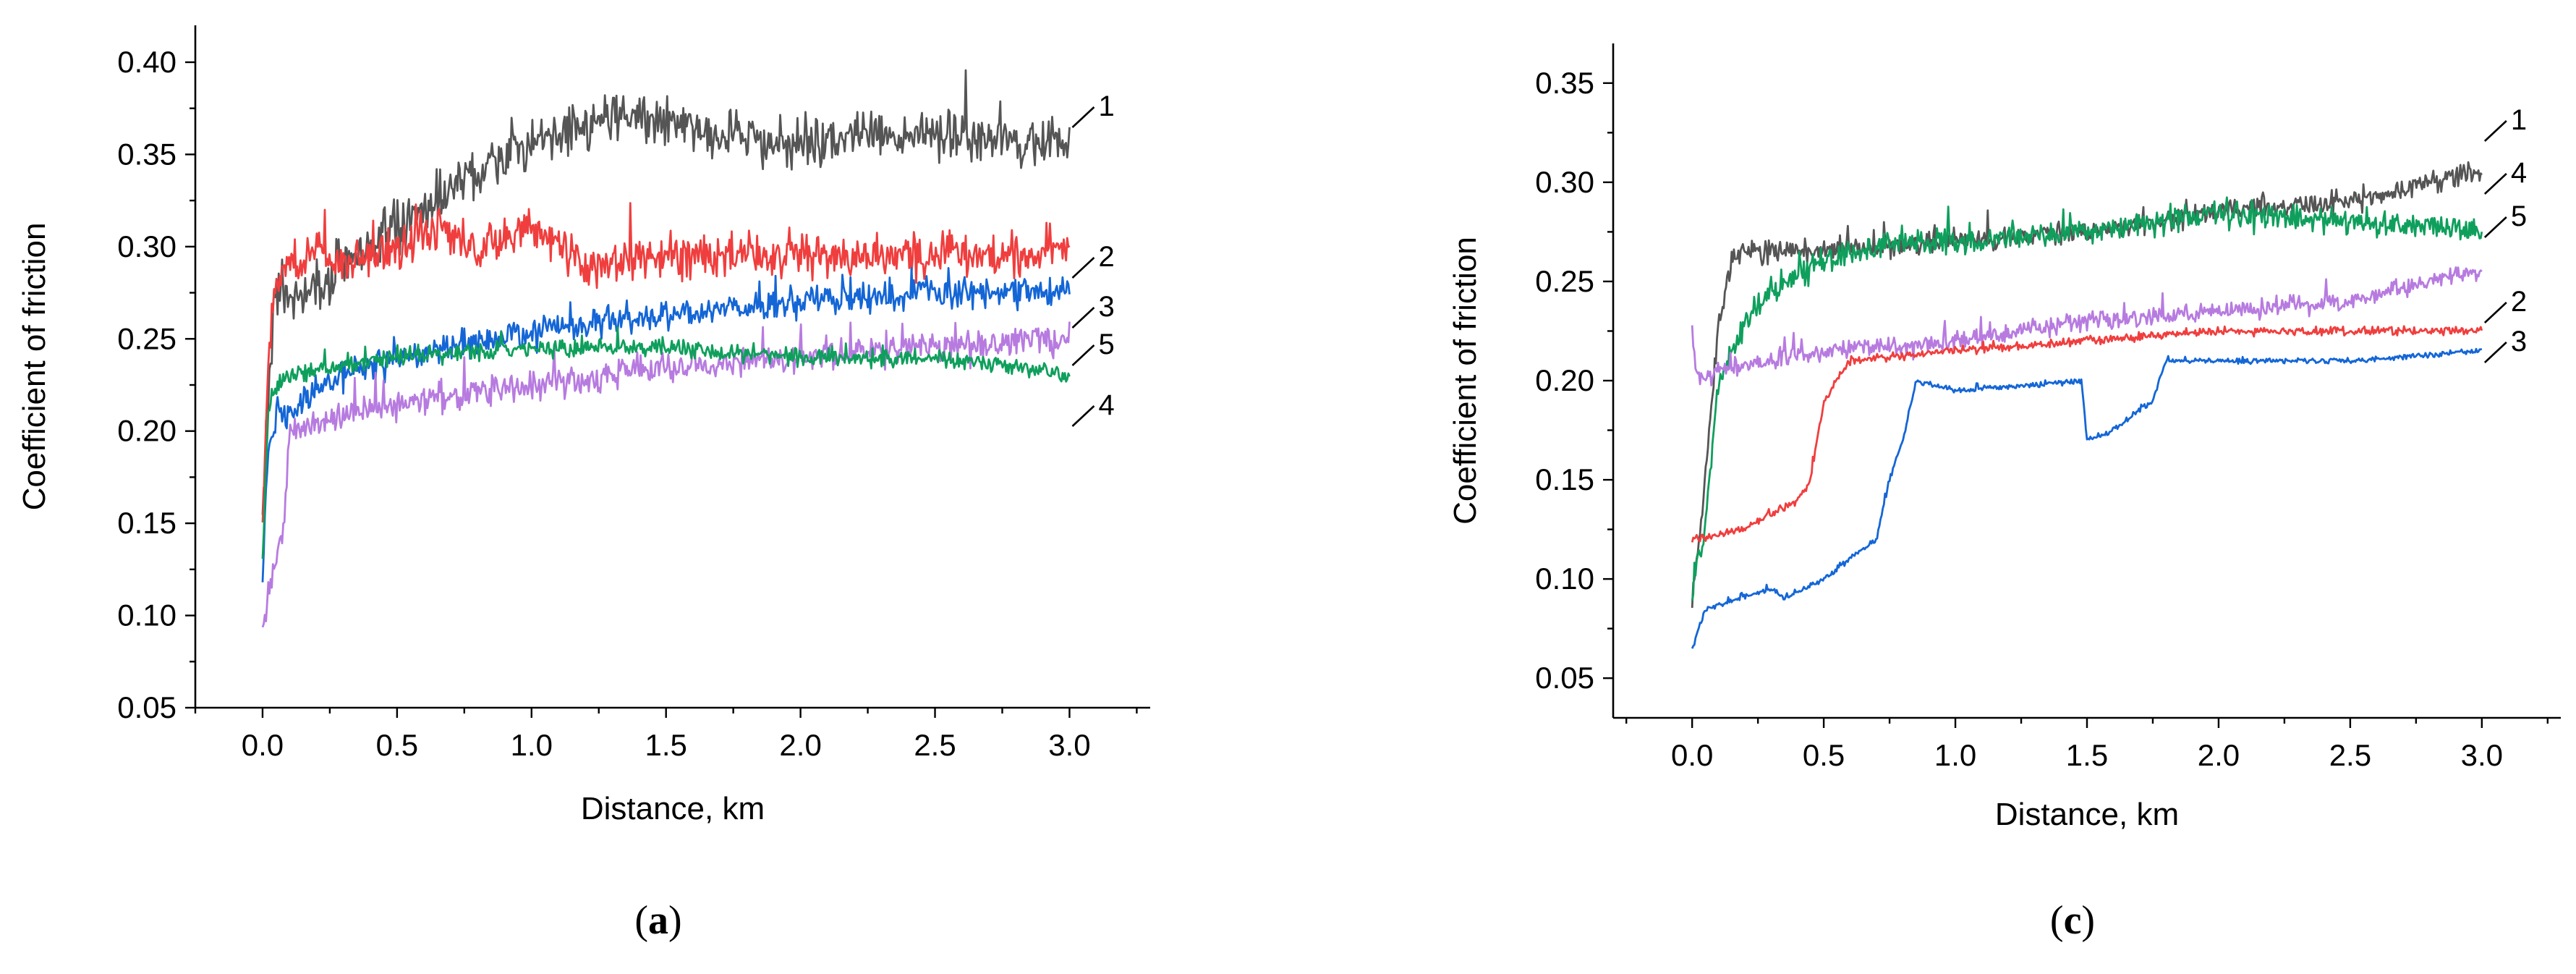  Describe the element at coordinates (2072, 920) in the screenshot. I see `panel-caption: (c)` at that location.